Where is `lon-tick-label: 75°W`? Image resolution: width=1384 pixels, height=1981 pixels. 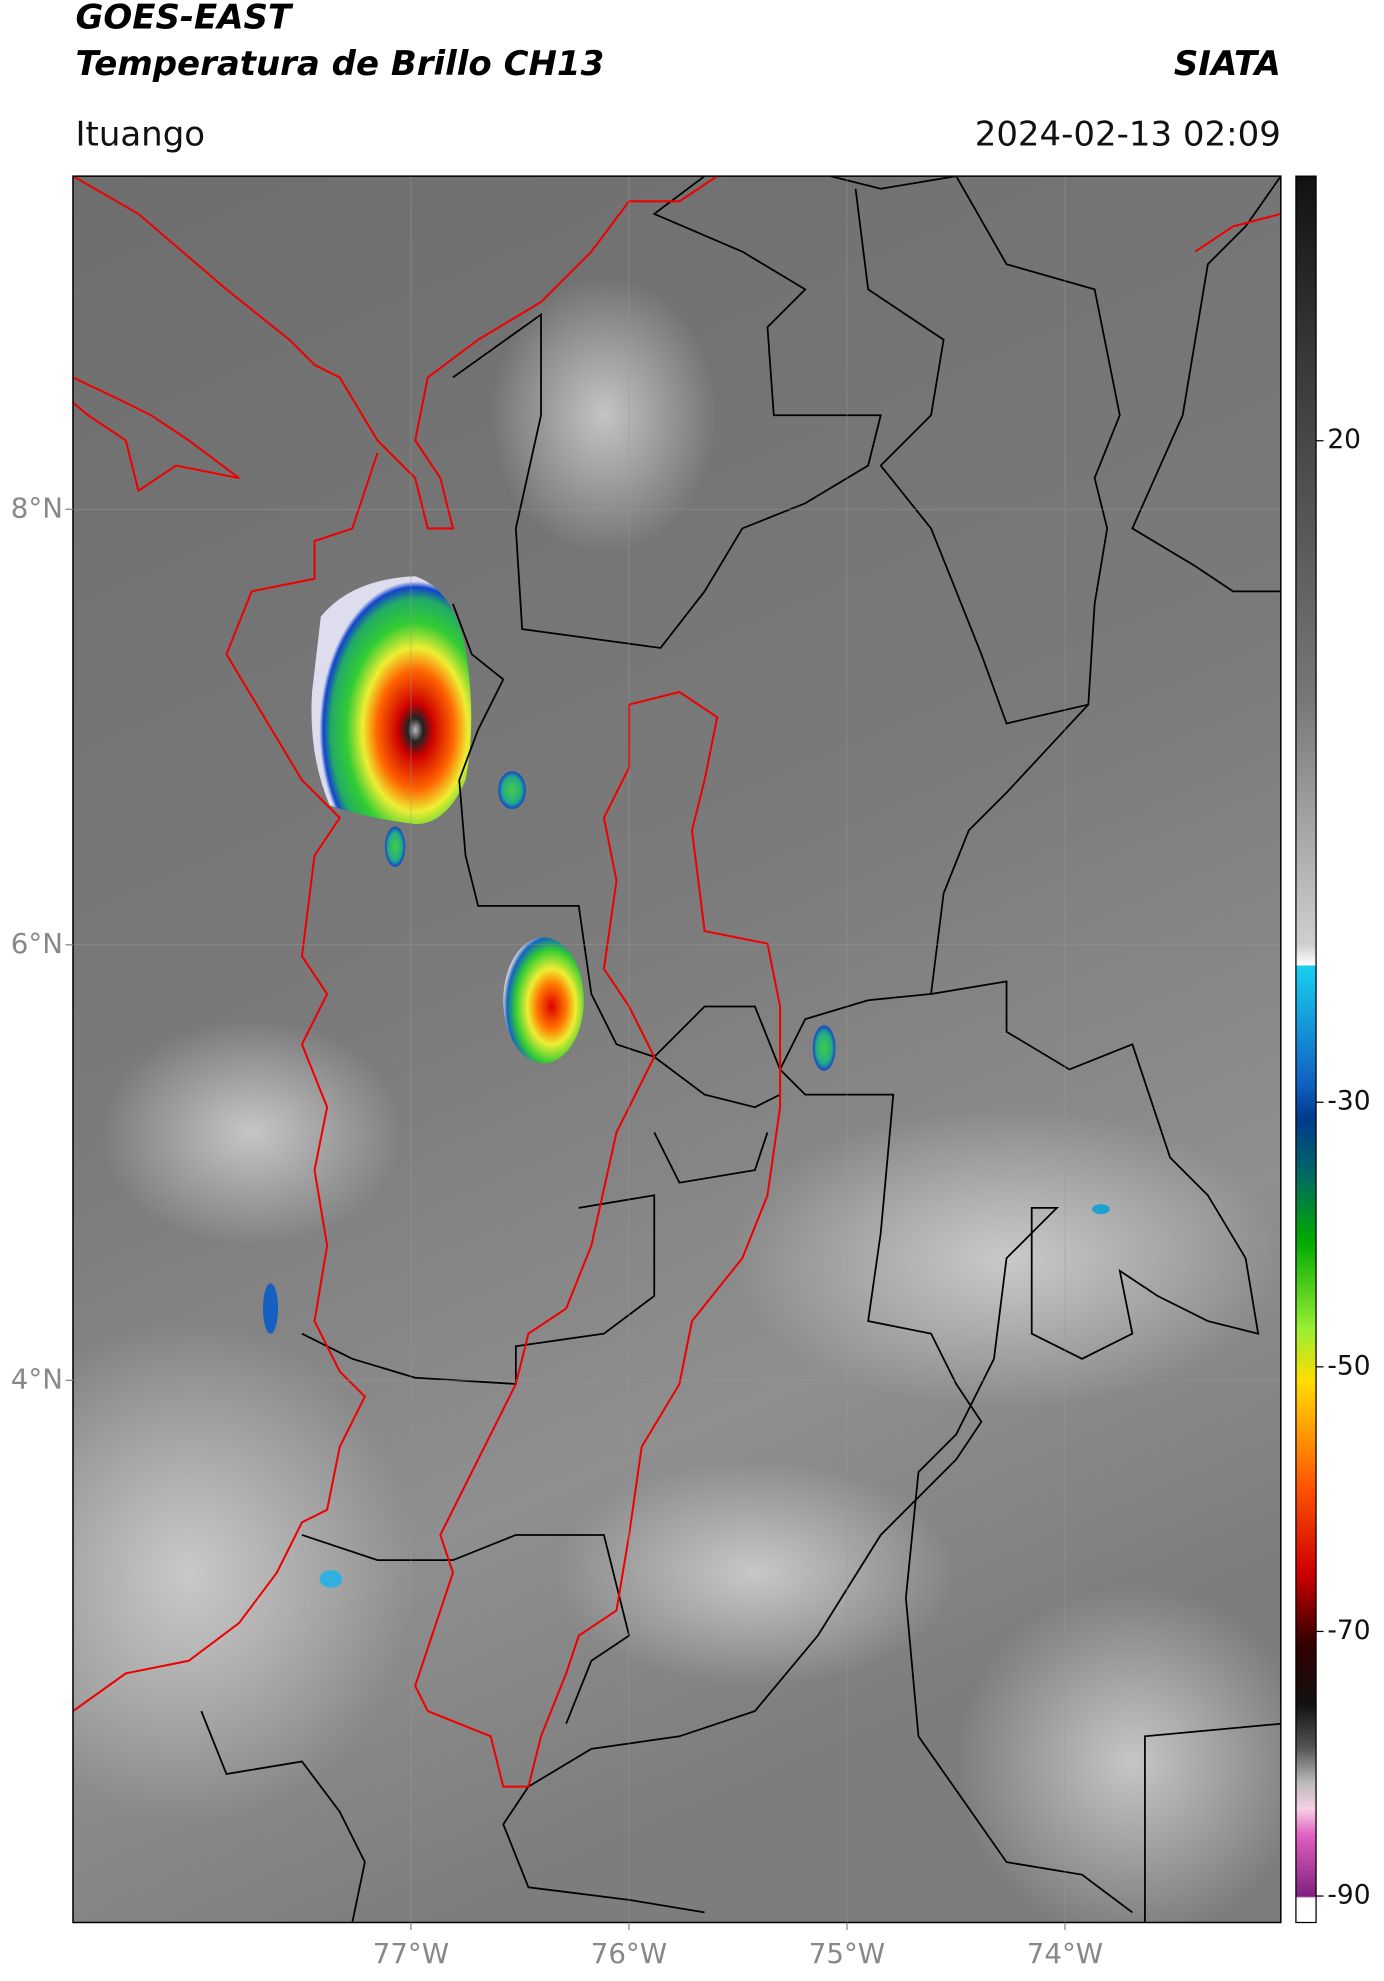
lon-tick-label: 75°W is located at coordinates (847, 1953).